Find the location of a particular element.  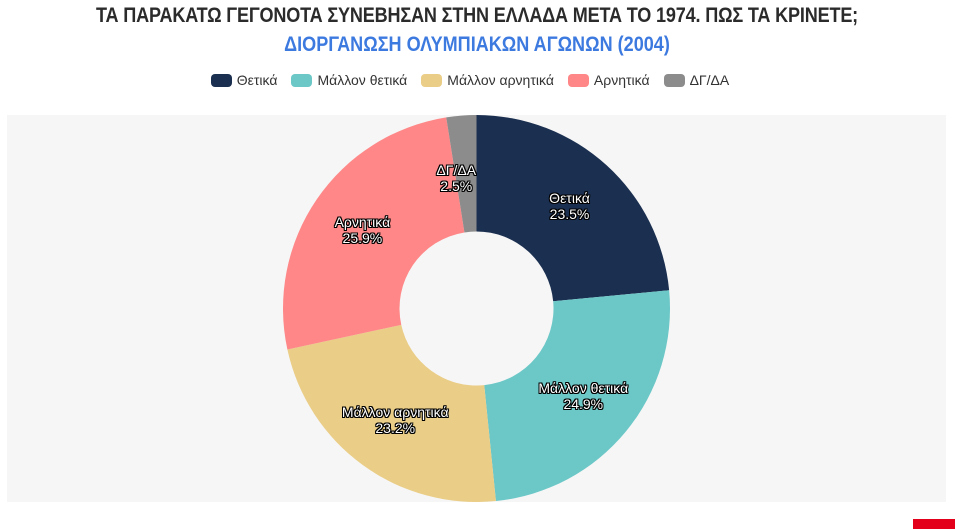

slice-positive is located at coordinates (573, 208).